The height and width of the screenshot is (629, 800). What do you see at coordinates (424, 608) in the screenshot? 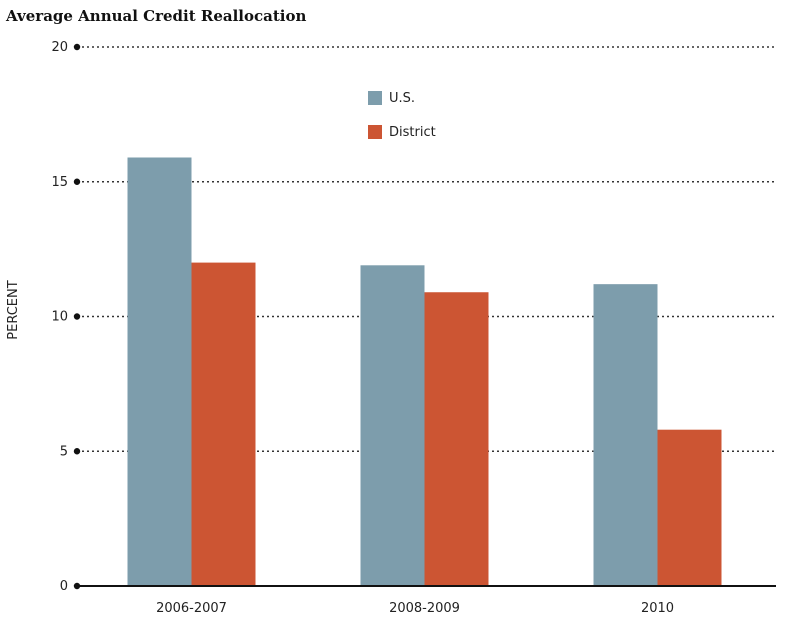
I see `x-tick-label: 2008-2009` at bounding box center [424, 608].